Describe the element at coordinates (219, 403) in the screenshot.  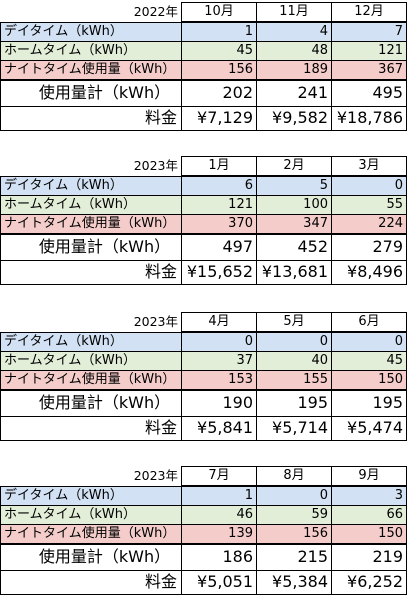
I see `total-value: 190` at that location.